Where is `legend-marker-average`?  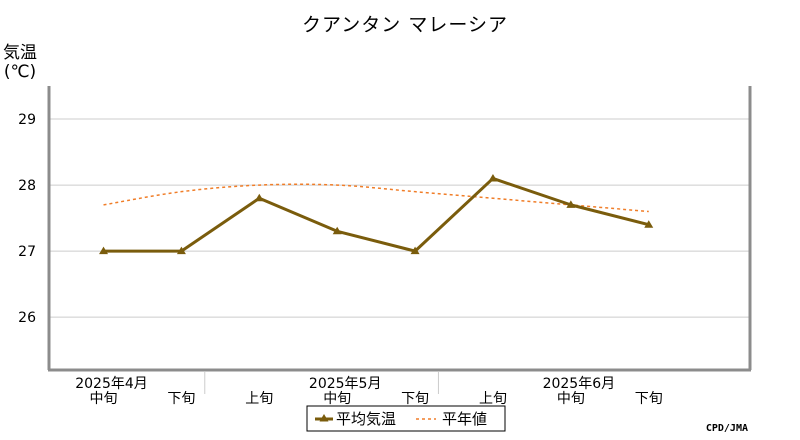
legend-marker-average is located at coordinates (324, 418).